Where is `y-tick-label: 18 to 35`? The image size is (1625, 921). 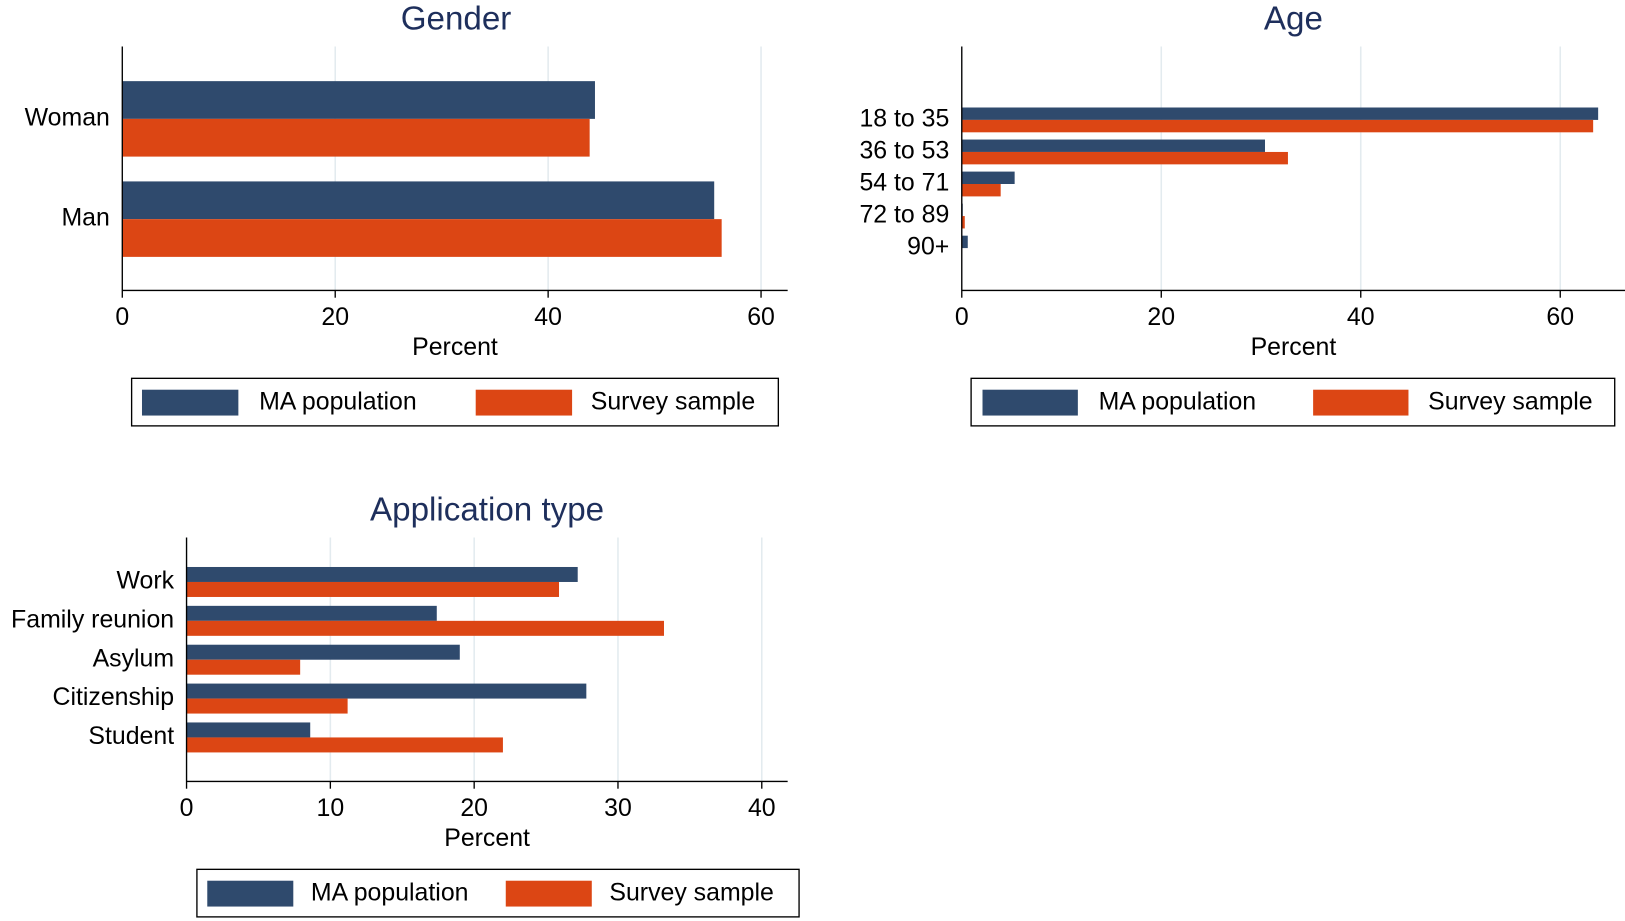
y-tick-label: 18 to 35 is located at coordinates (904, 118).